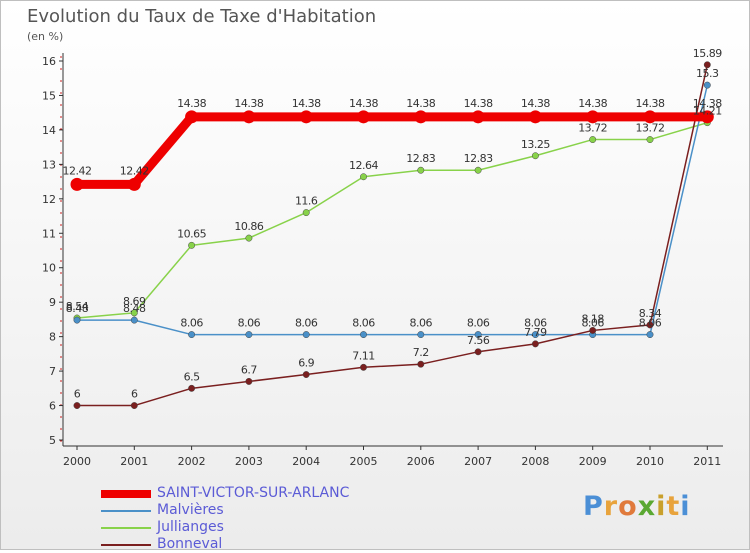  What do you see at coordinates (190, 527) in the screenshot?
I see `legend-label: Jullianges` at bounding box center [190, 527].